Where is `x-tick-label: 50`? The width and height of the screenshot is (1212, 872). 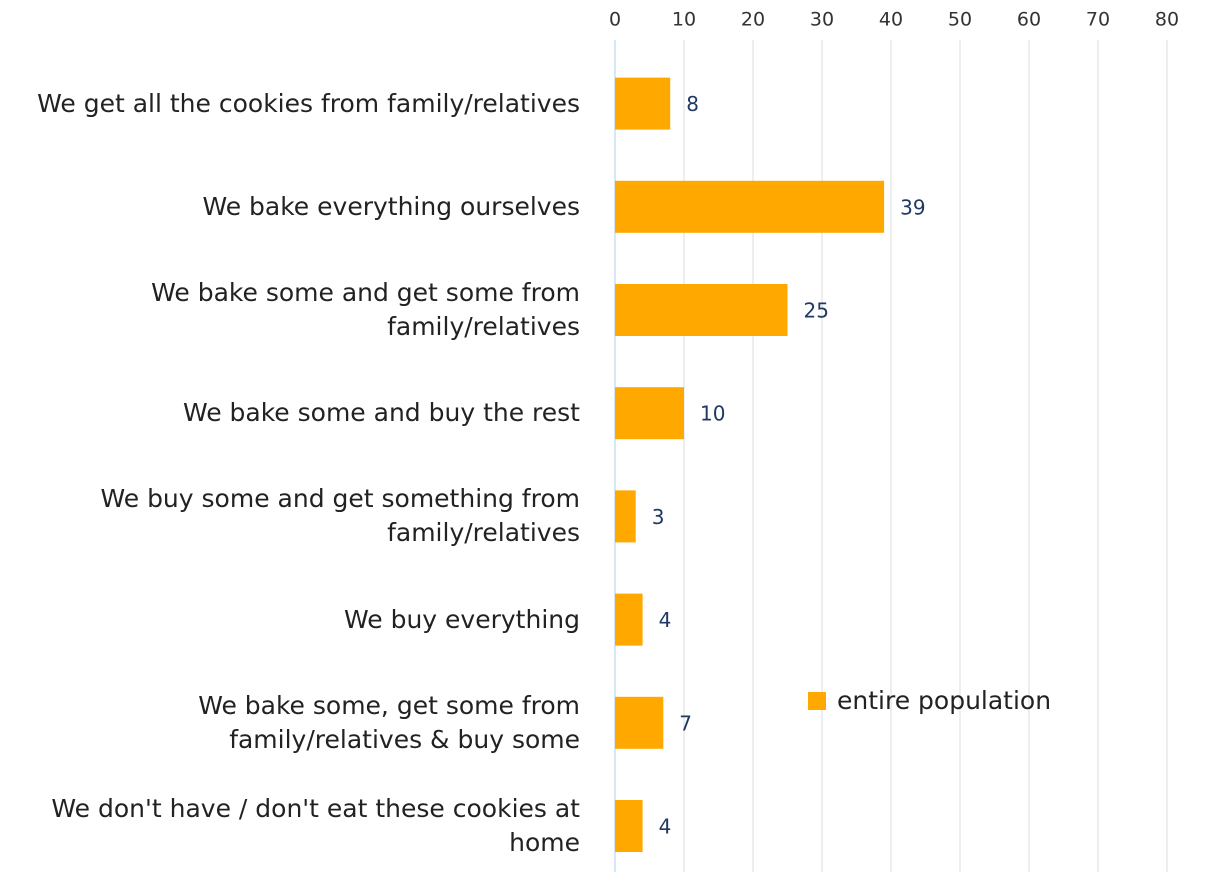 x-tick-label: 50 is located at coordinates (960, 20).